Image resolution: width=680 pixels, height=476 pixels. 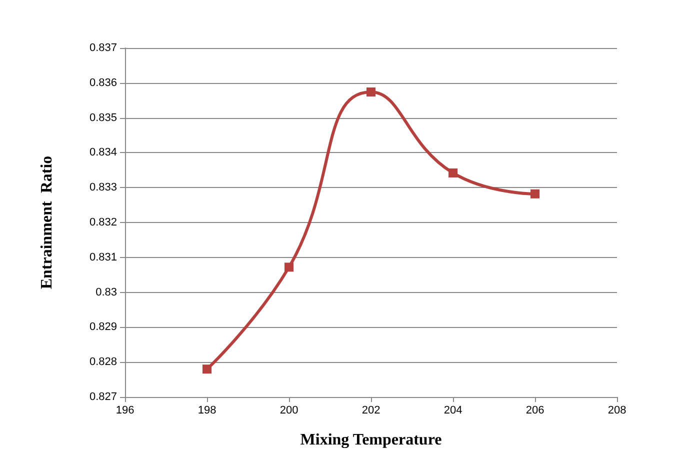 I want to click on y-tick-label: 0.836, so click(x=103, y=82).